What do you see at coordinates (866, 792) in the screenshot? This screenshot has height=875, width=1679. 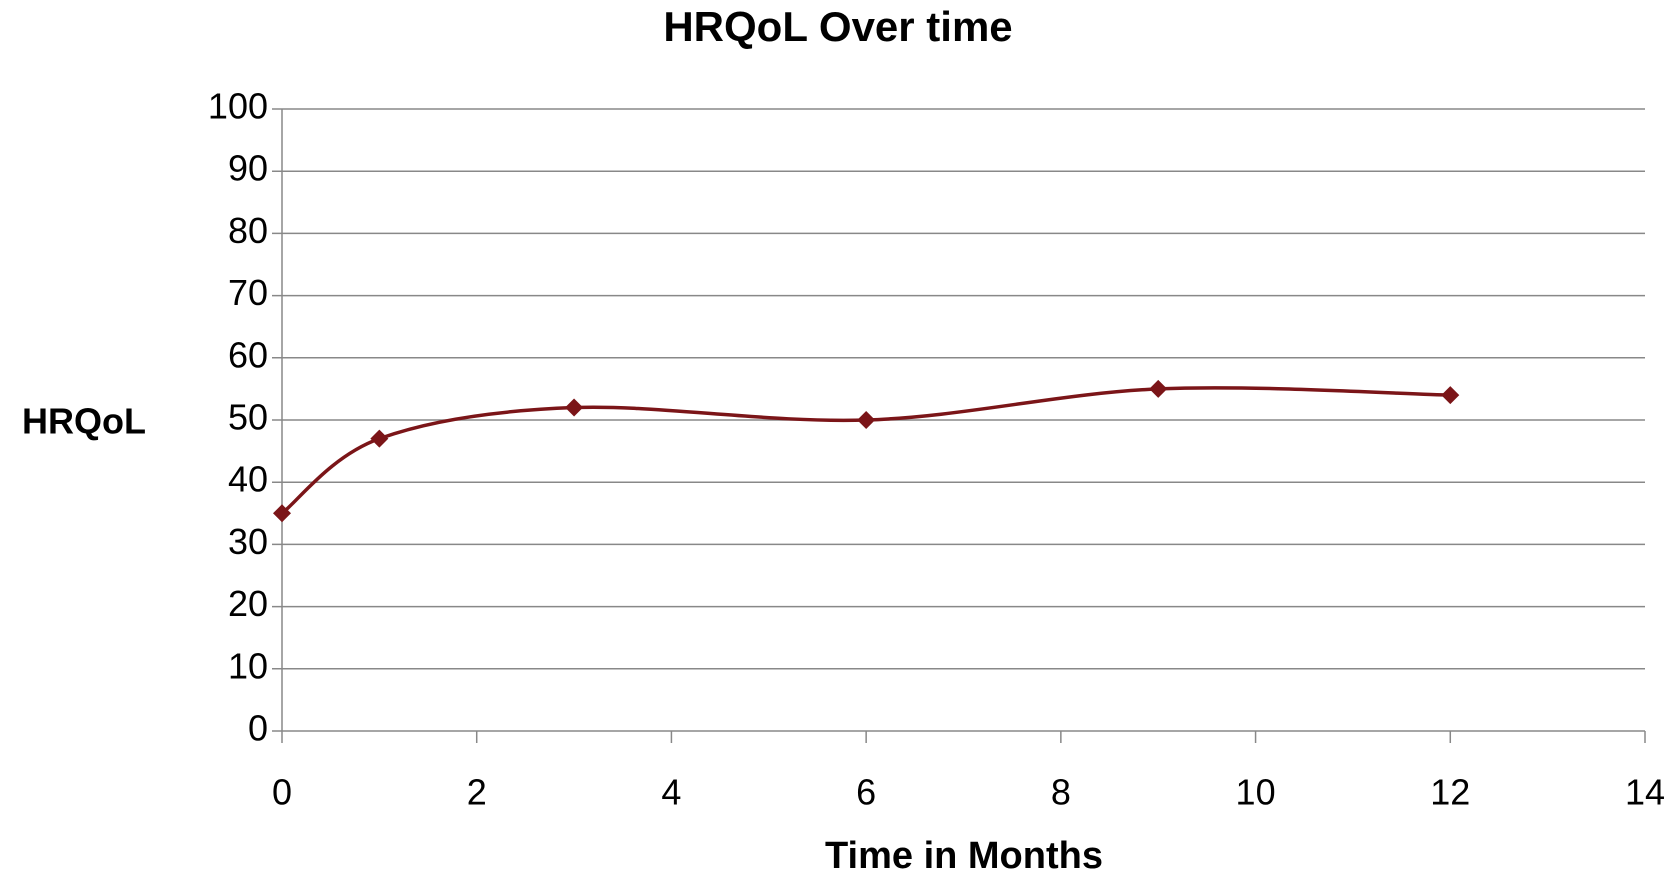 I see `x-tick-label: 6` at bounding box center [866, 792].